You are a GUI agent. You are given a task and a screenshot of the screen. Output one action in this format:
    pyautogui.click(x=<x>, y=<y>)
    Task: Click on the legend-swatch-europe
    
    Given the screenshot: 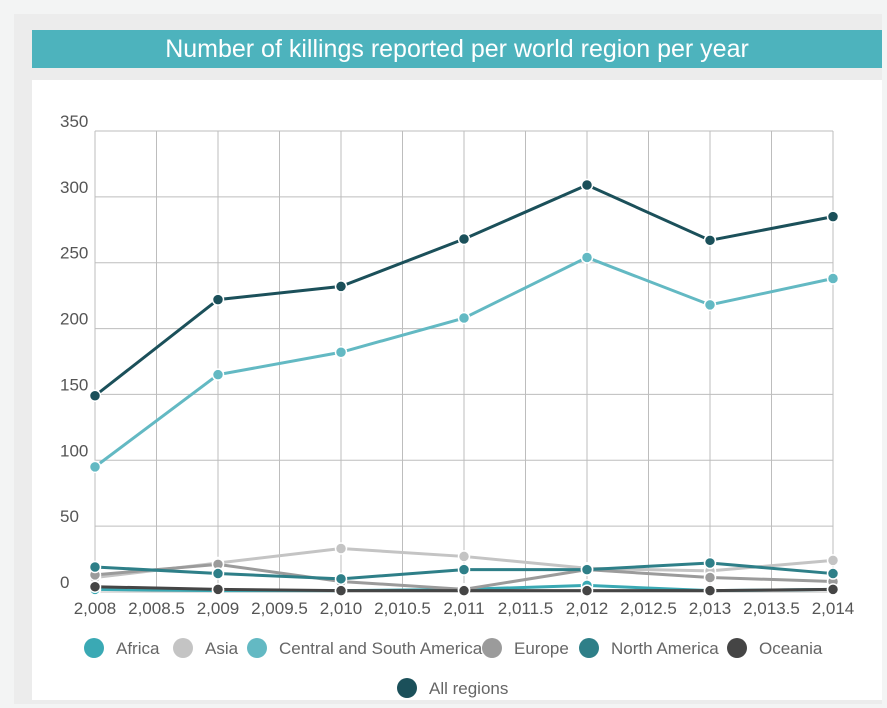 What is the action you would take?
    pyautogui.click(x=492, y=648)
    